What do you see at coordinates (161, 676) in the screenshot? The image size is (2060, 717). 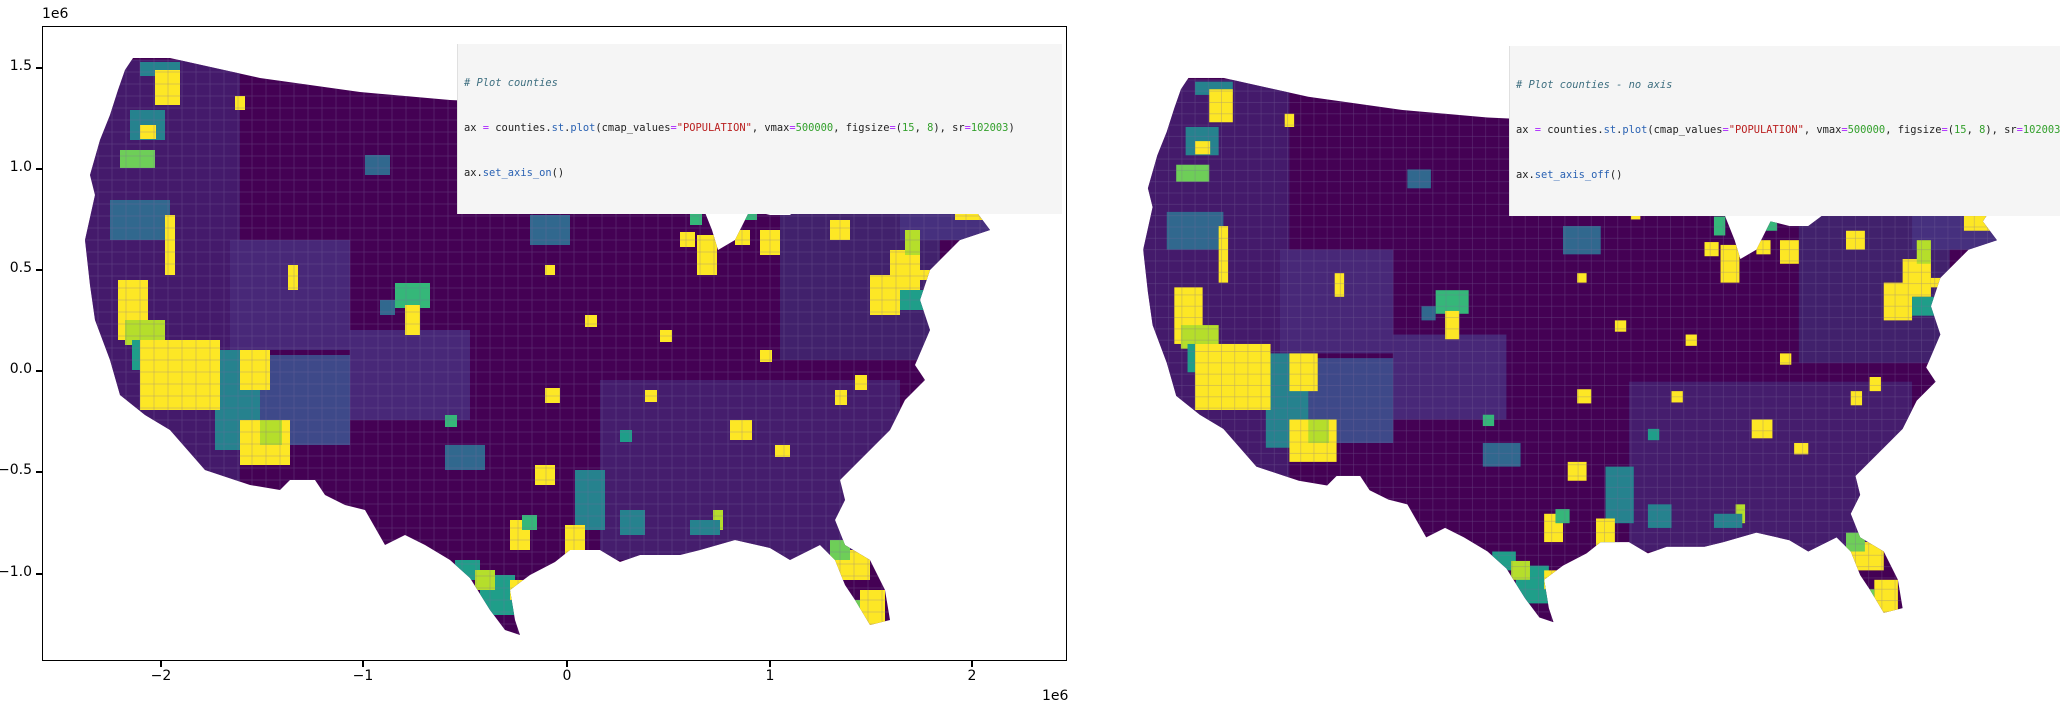 I see `xtick-label: −2` at bounding box center [161, 676].